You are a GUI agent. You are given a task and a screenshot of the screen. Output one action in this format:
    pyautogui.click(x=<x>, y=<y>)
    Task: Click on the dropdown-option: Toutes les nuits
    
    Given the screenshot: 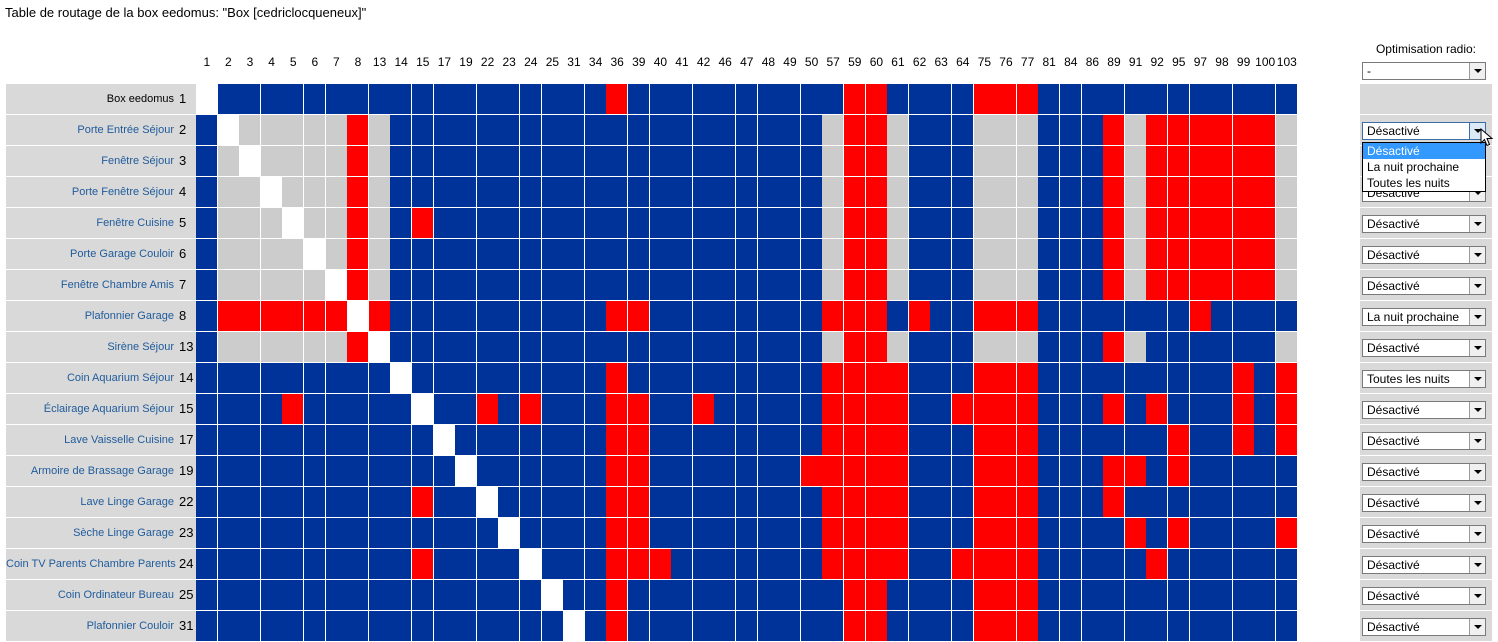 What is the action you would take?
    pyautogui.click(x=1408, y=183)
    